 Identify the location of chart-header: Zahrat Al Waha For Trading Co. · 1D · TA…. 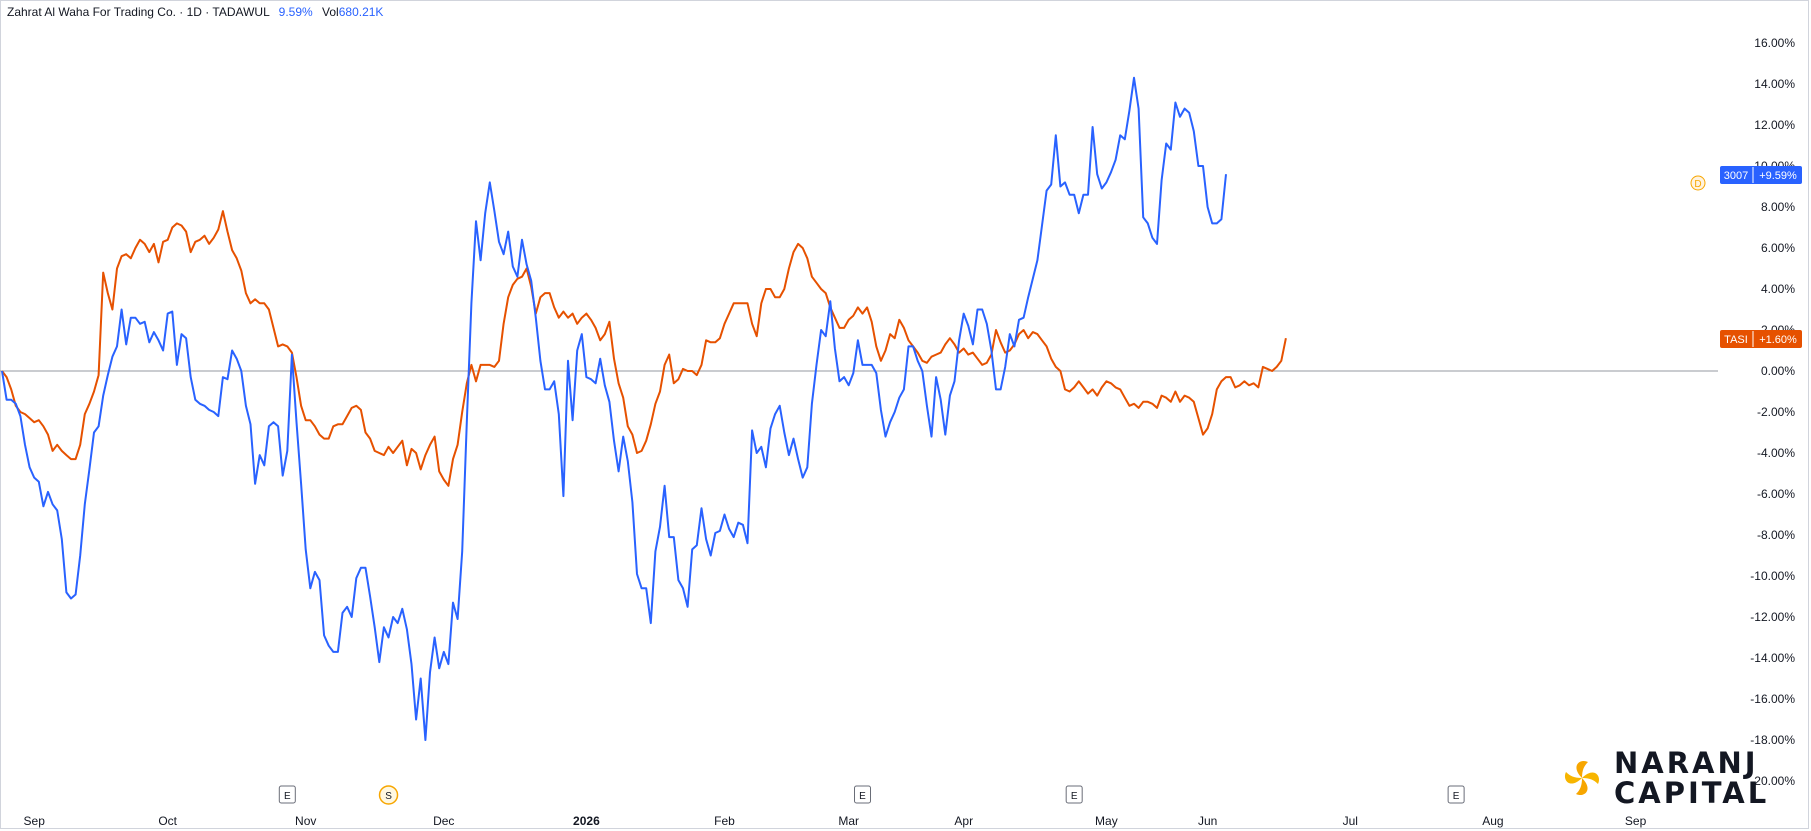
(195, 12).